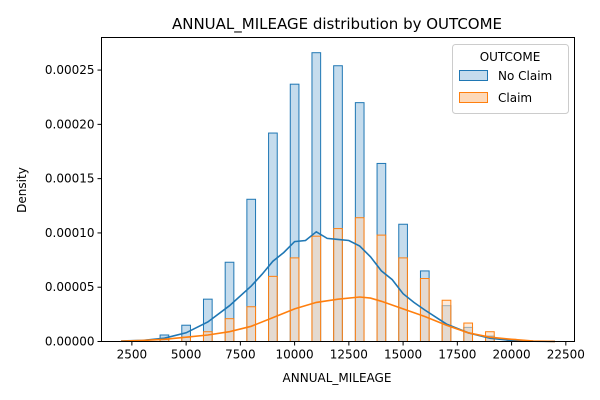  I want to click on legend-label-no-claim: No Claim, so click(525, 76).